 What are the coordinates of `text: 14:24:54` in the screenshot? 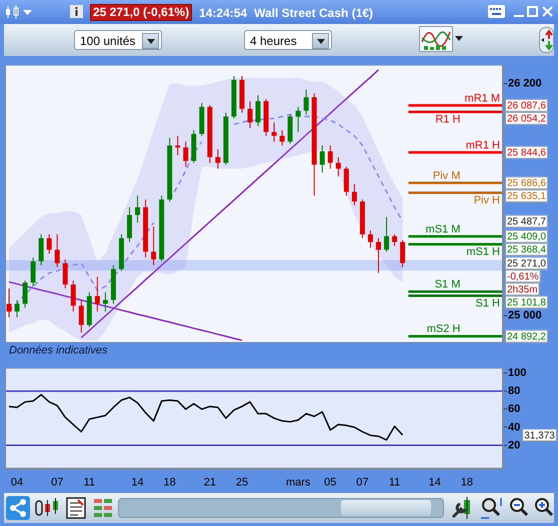 It's located at (223, 13).